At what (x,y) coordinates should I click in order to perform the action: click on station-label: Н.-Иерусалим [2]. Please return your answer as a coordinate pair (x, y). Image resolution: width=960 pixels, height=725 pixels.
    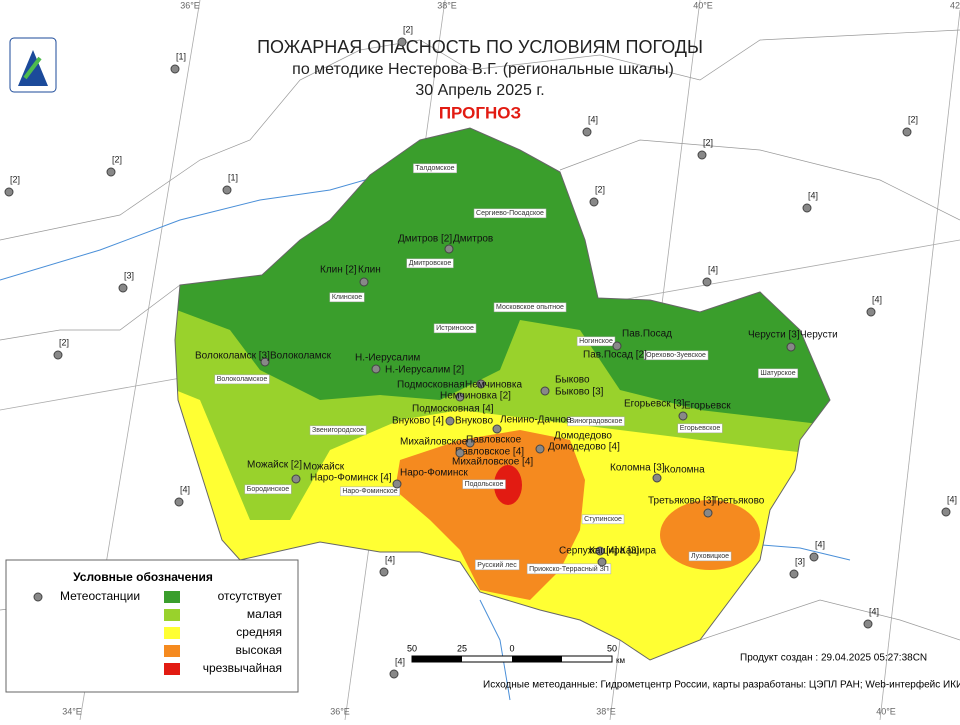
    Looking at the image, I should click on (424, 370).